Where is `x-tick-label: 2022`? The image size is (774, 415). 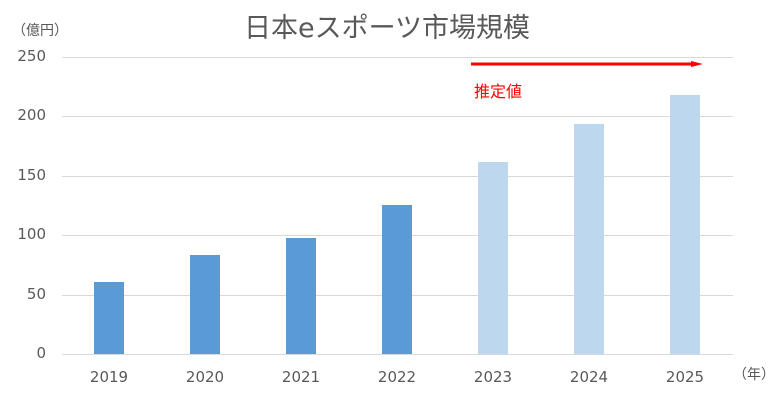
x-tick-label: 2022 is located at coordinates (397, 377).